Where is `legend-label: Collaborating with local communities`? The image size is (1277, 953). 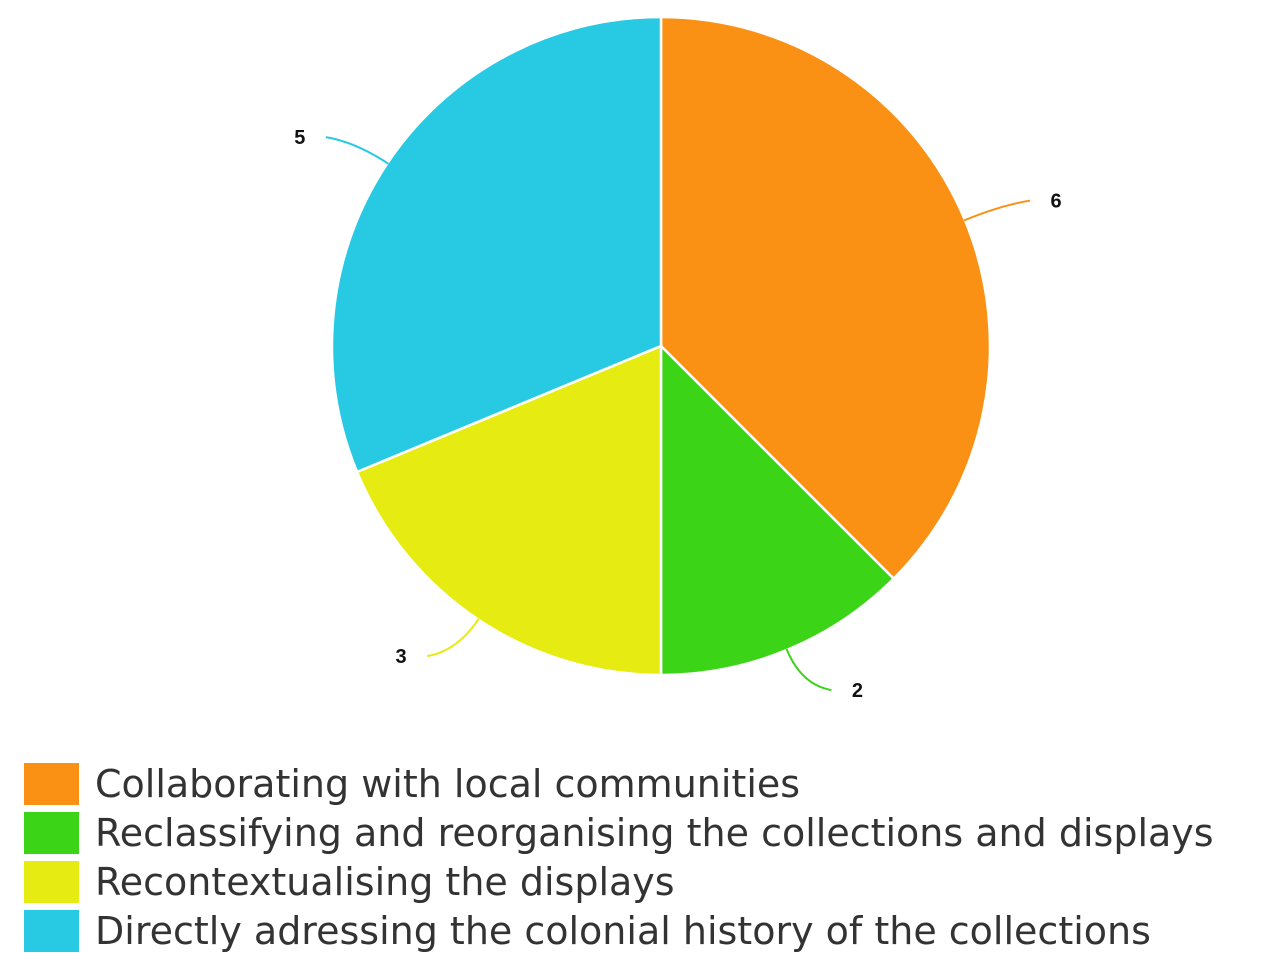
legend-label: Collaborating with local communities is located at coordinates (448, 783).